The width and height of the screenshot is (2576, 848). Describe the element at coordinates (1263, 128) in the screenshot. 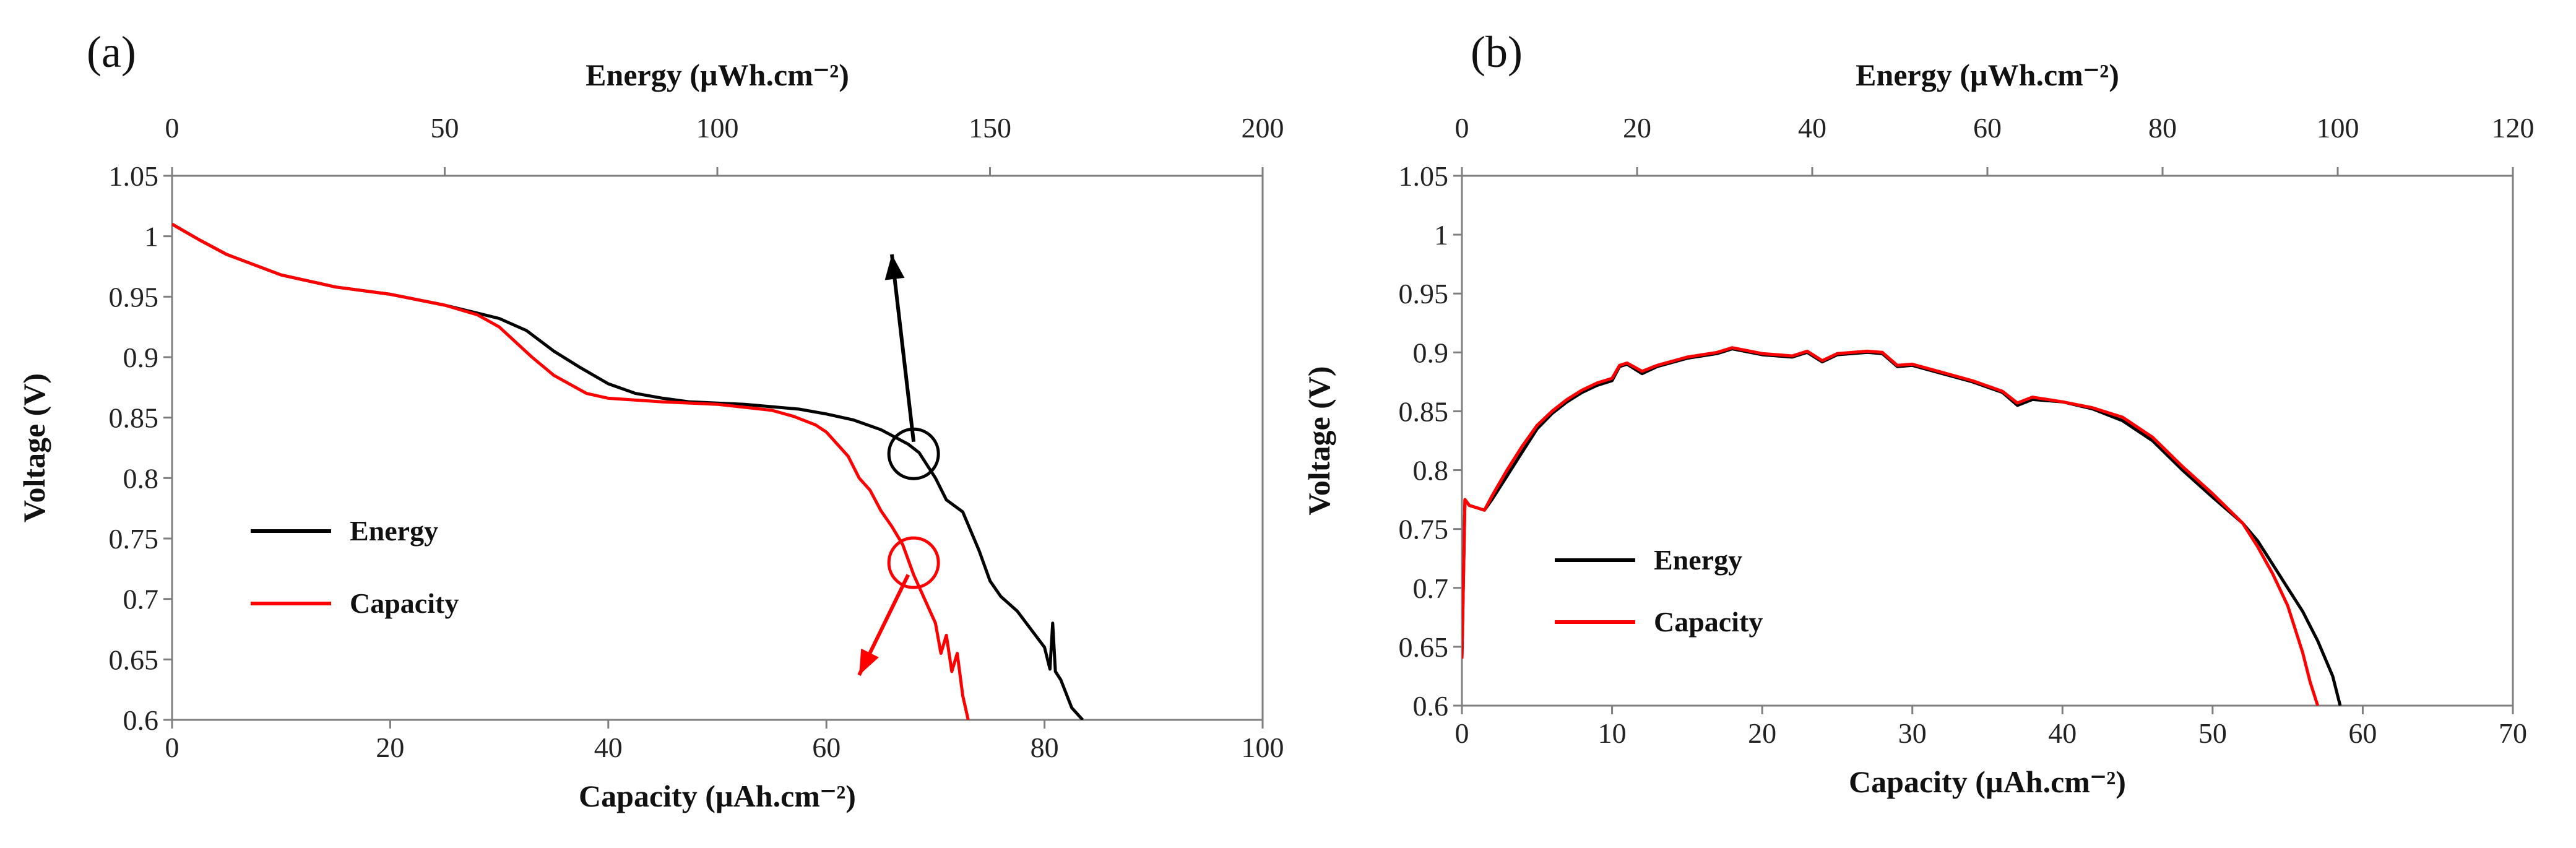

I see `x2-tick-label: 200` at that location.